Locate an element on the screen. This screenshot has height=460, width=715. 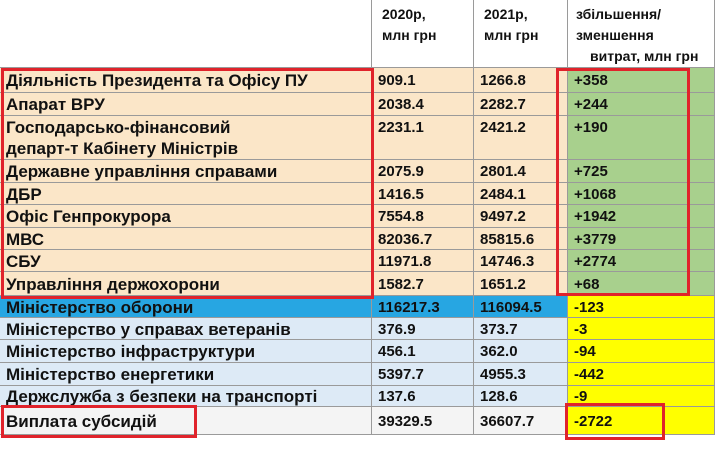
table-cell: +3779 is located at coordinates (641, 239).